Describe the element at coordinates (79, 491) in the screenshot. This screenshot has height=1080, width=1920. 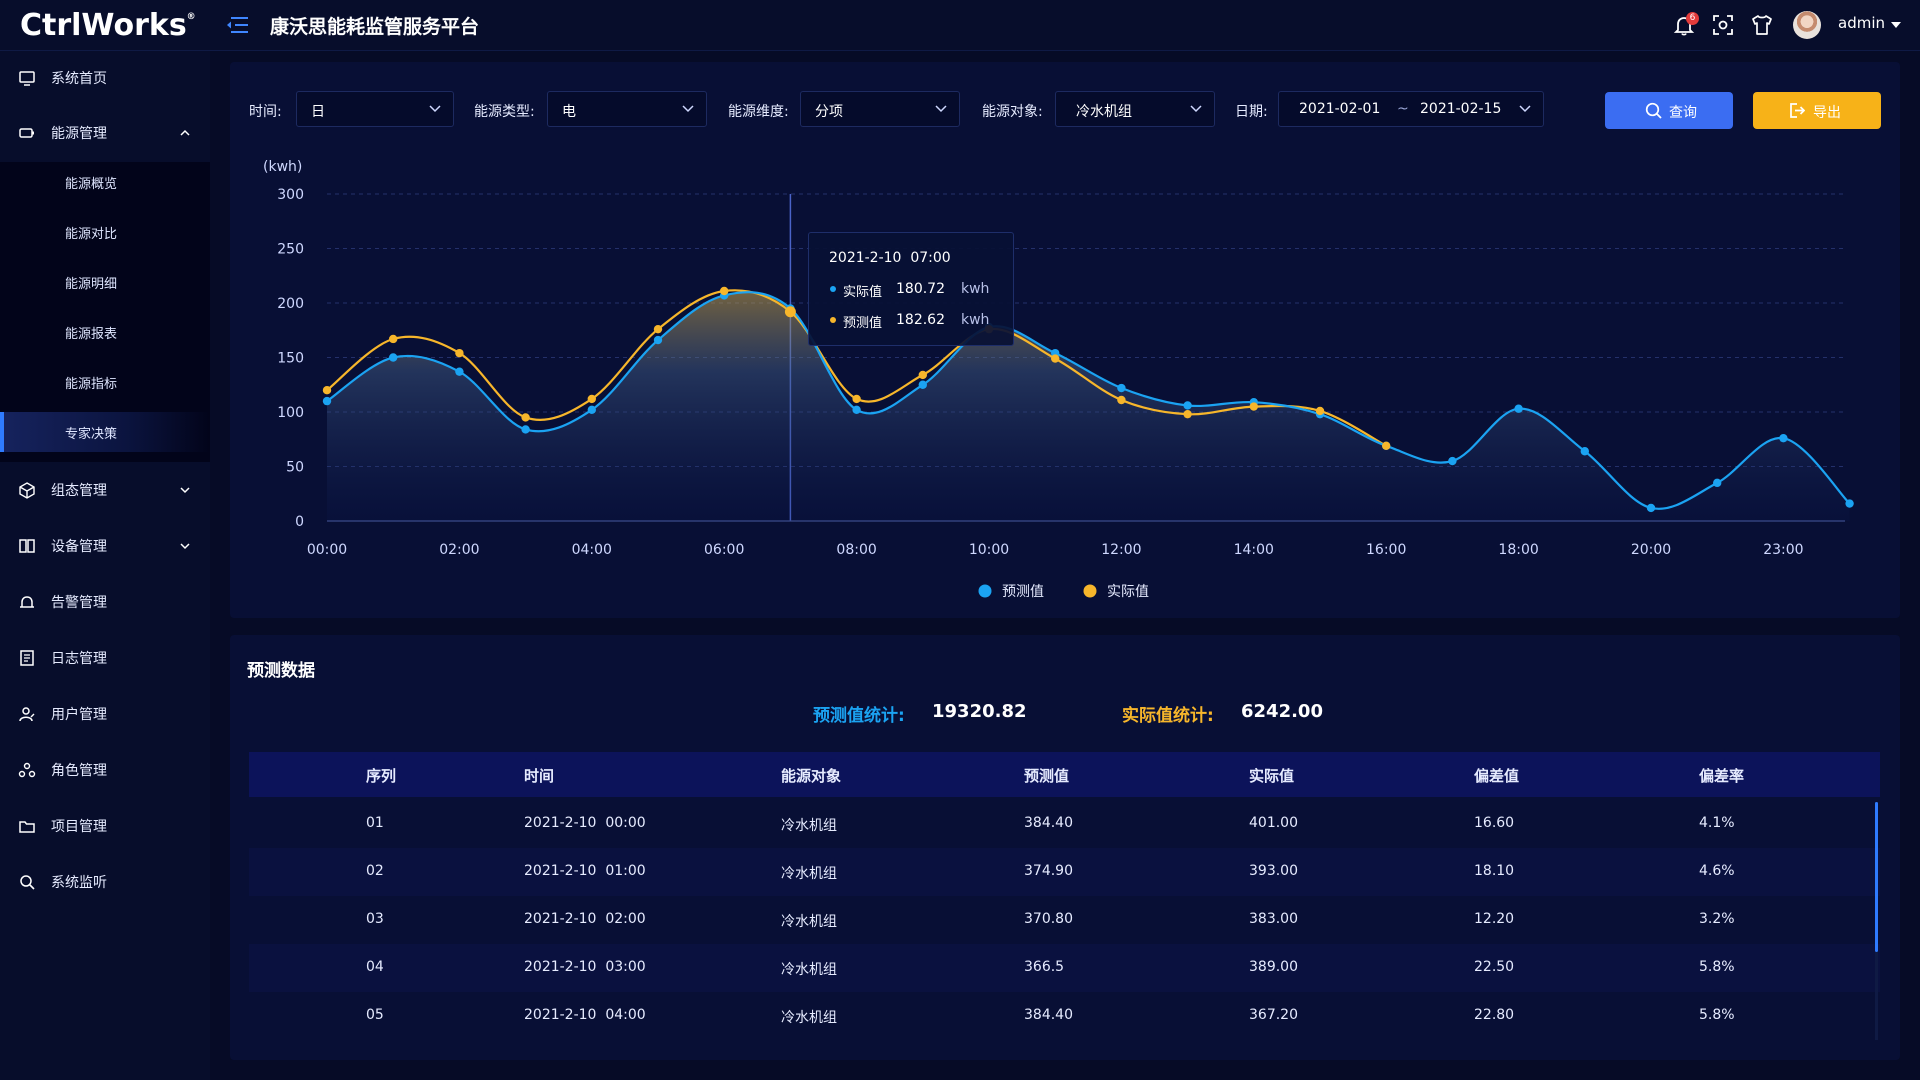
I see `sidebar-item-label: 组态管理` at that location.